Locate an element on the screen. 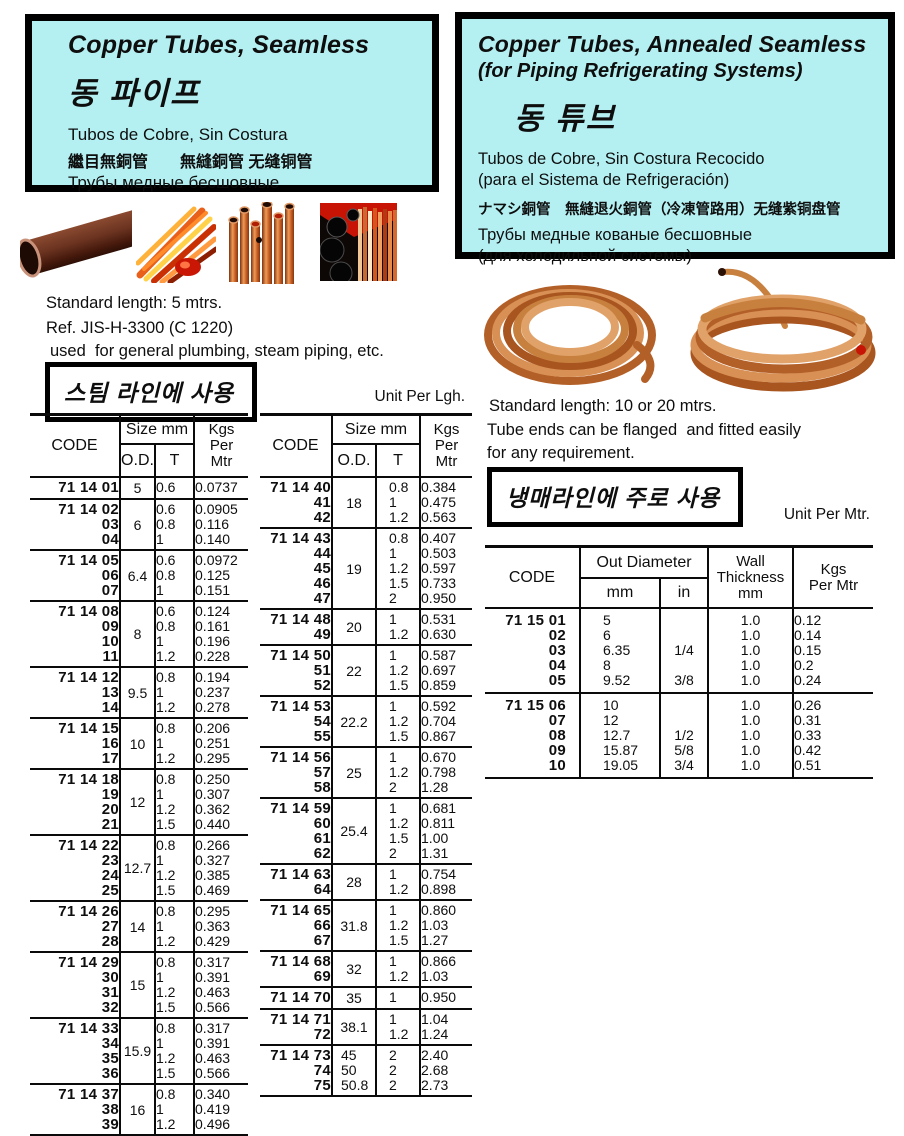 The width and height of the screenshot is (904, 1136). code-cell: 71 15 01 02 03 04 05 is located at coordinates (533, 651).